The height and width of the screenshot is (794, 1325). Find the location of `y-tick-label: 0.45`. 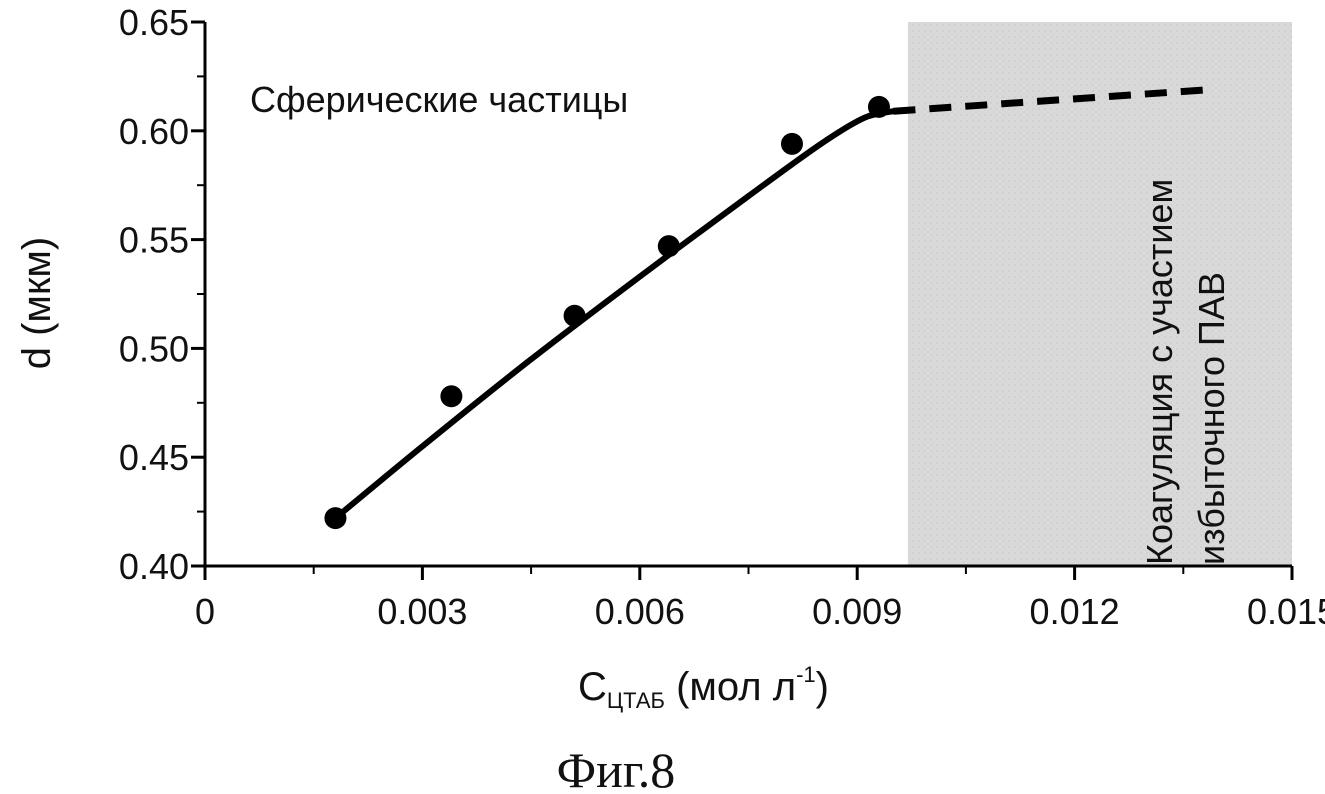

y-tick-label: 0.45 is located at coordinates (154, 457).